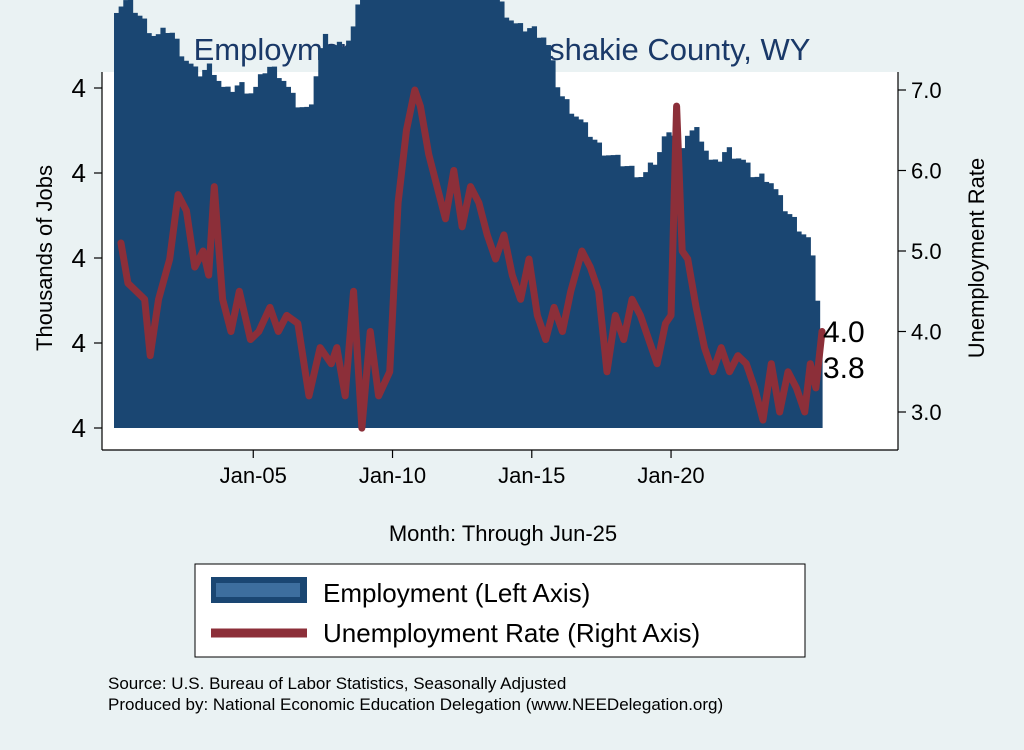  I want to click on legend-swatch-employment-inner, so click(258, 590).